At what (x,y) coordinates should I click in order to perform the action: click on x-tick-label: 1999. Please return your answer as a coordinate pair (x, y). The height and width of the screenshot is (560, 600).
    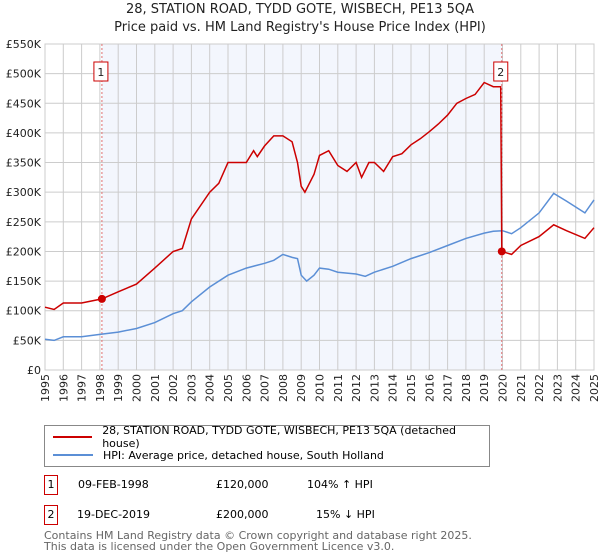
    Looking at the image, I should click on (118, 388).